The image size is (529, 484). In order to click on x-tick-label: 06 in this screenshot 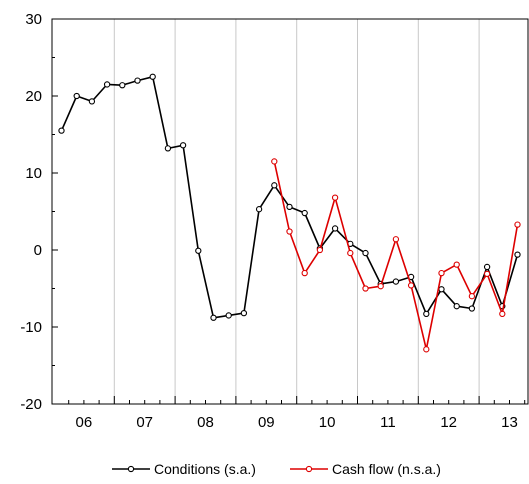, I will do `click(84, 422)`.